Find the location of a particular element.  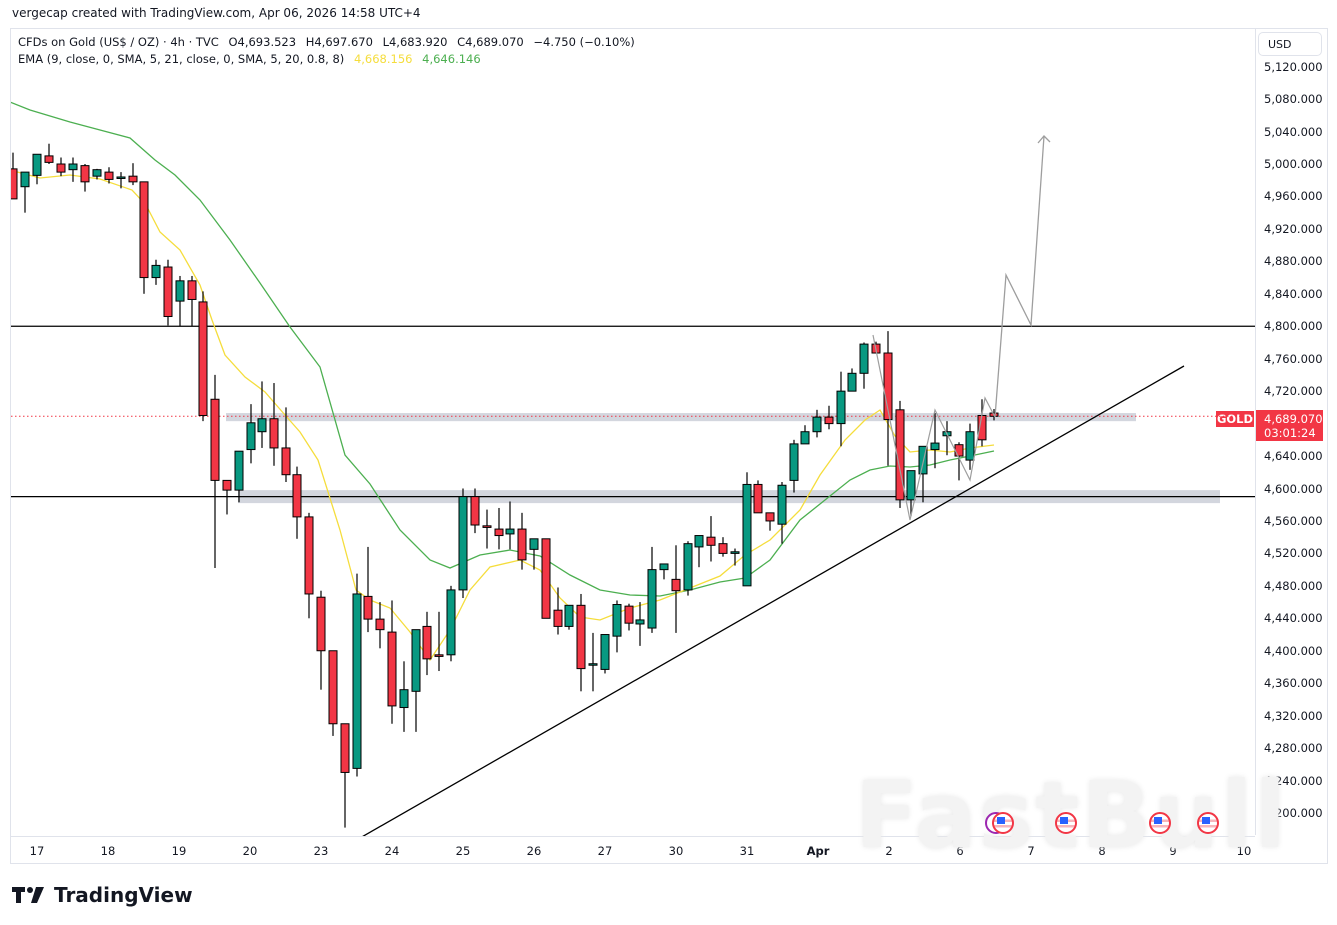

price-tick: 4,760.000 is located at coordinates (1293, 358).